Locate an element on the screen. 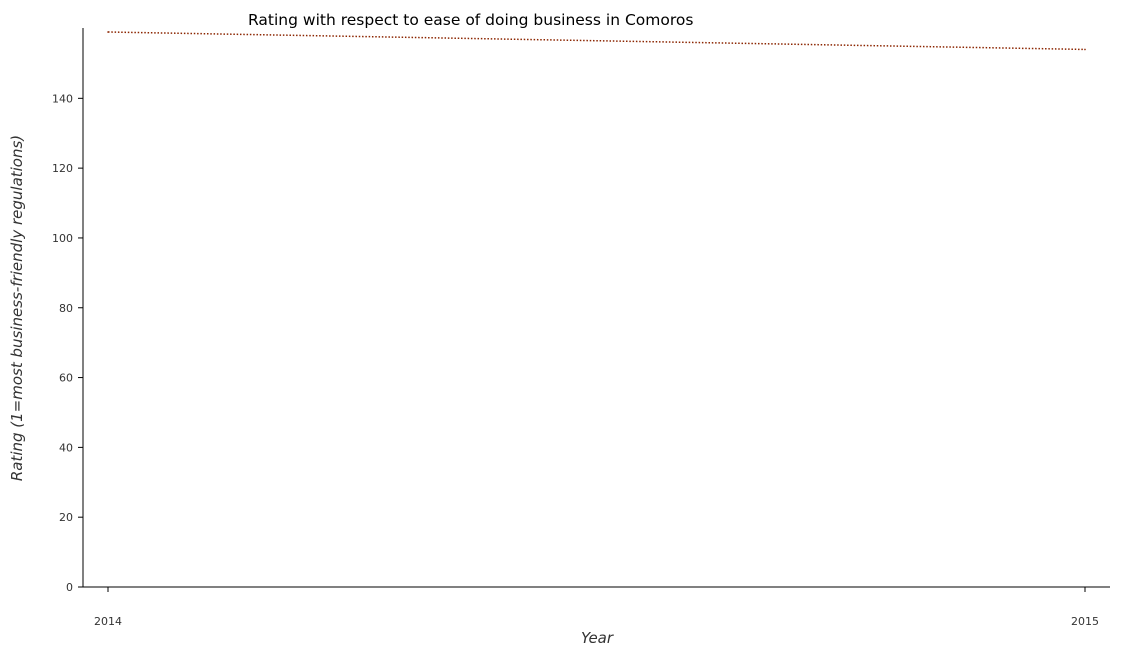 The width and height of the screenshot is (1142, 650). x-tick-label: 2015 is located at coordinates (1085, 621).